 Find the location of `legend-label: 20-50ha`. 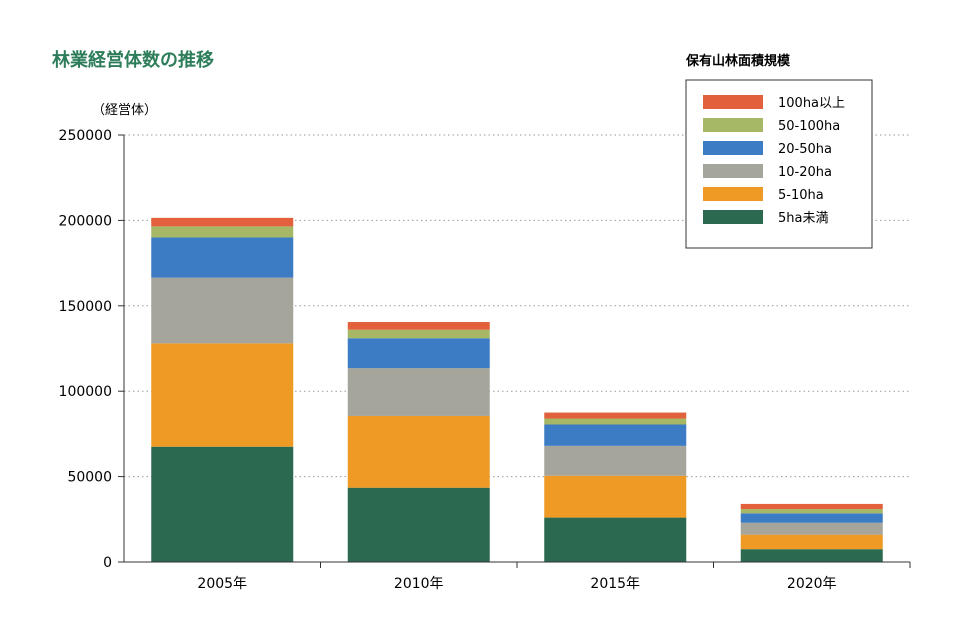

legend-label: 20-50ha is located at coordinates (805, 149).